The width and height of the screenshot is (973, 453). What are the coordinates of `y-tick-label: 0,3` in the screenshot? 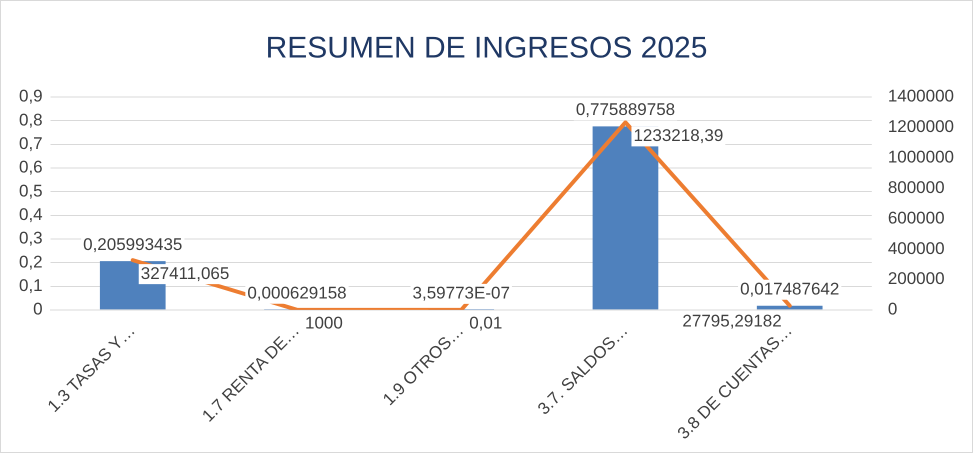 It's located at (30, 238).